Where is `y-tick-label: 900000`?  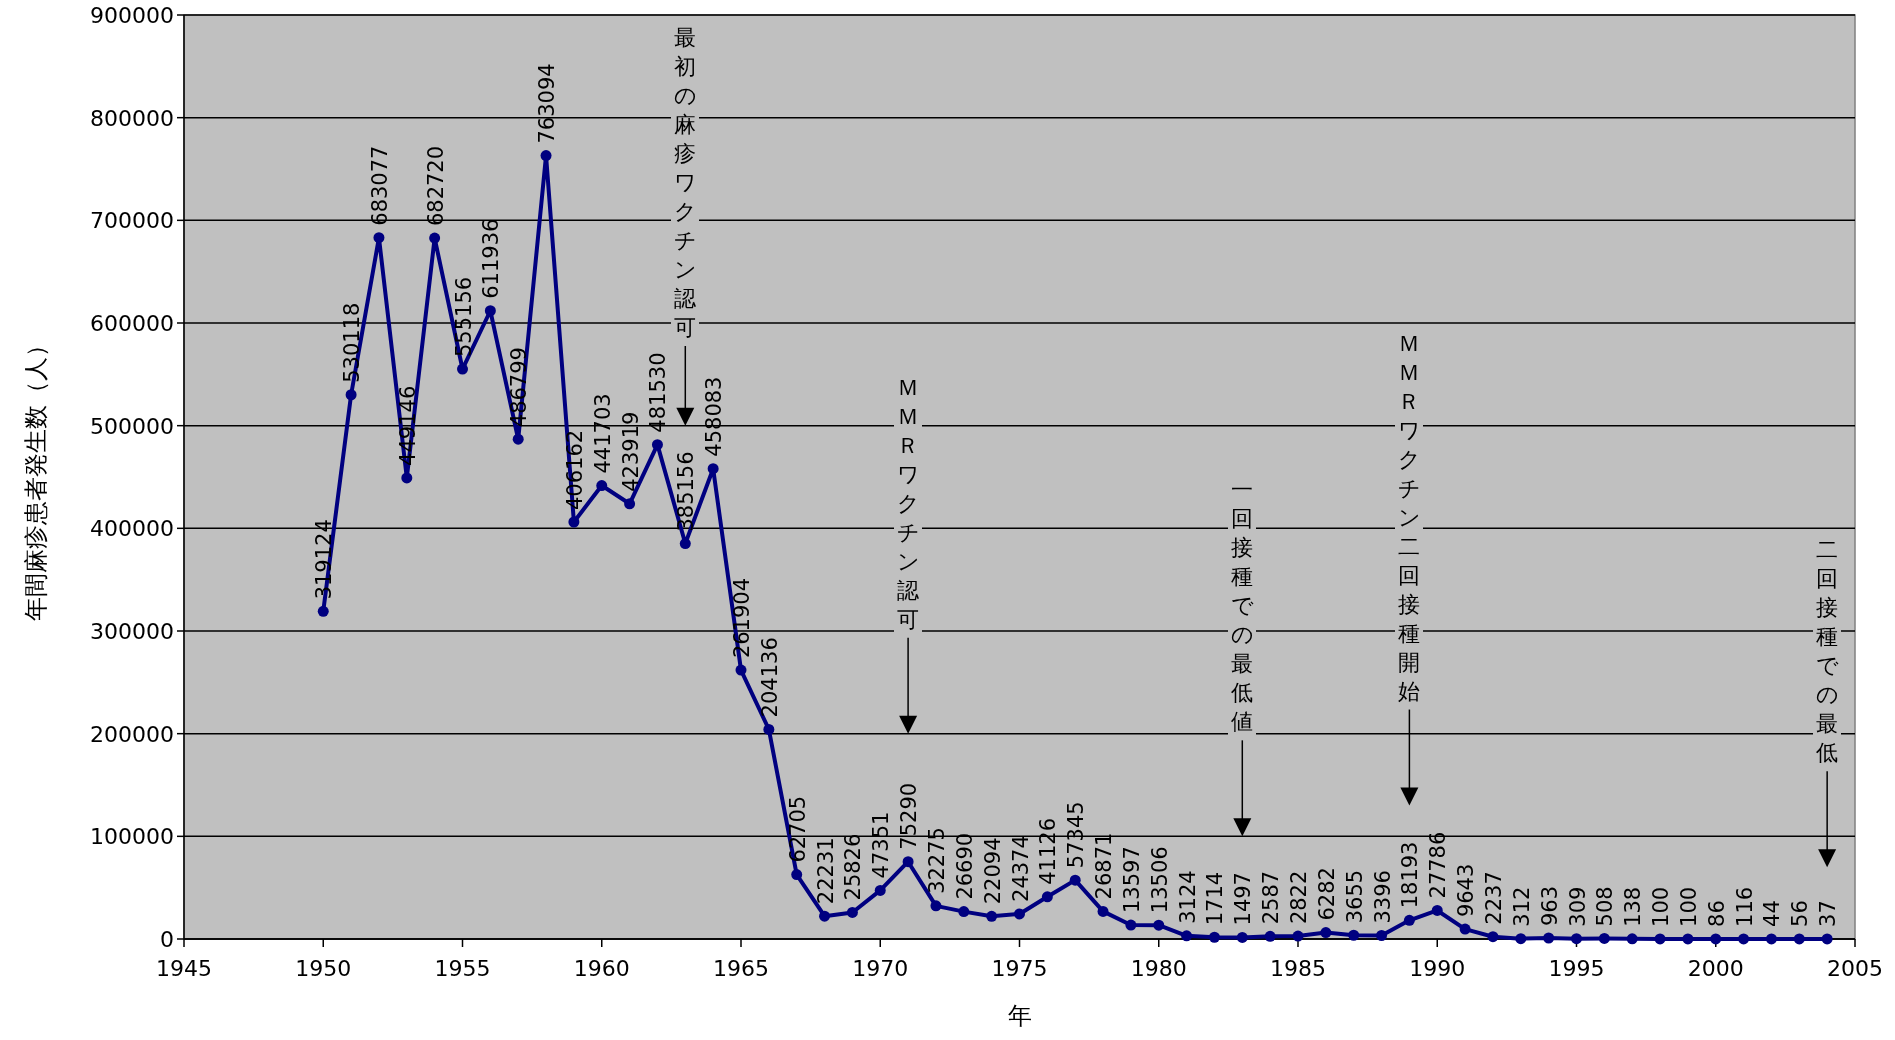 y-tick-label: 900000 is located at coordinates (132, 15).